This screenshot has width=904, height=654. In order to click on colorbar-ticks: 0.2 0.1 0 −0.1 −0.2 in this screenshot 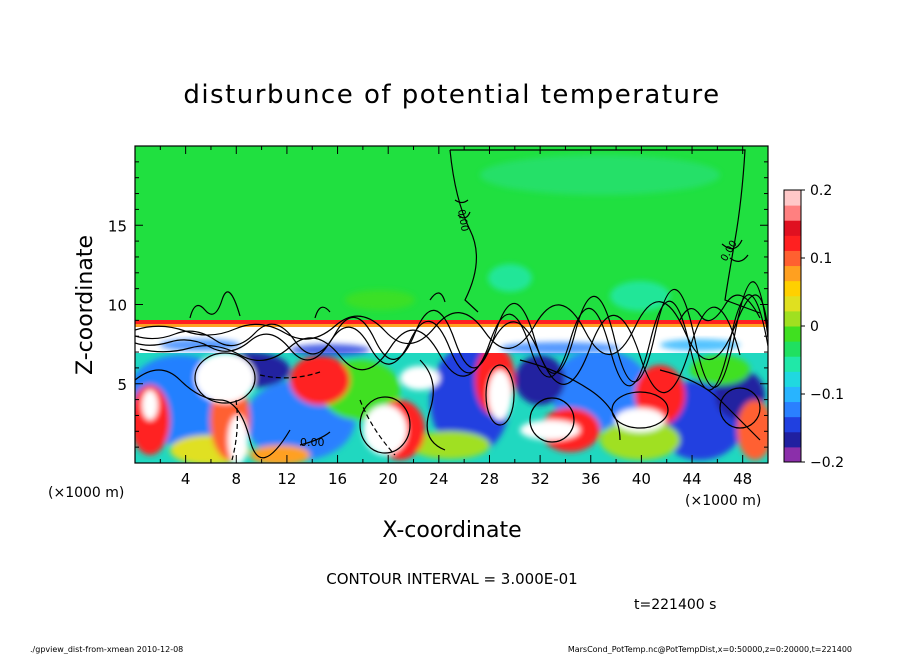, I will do `click(822, 327)`.